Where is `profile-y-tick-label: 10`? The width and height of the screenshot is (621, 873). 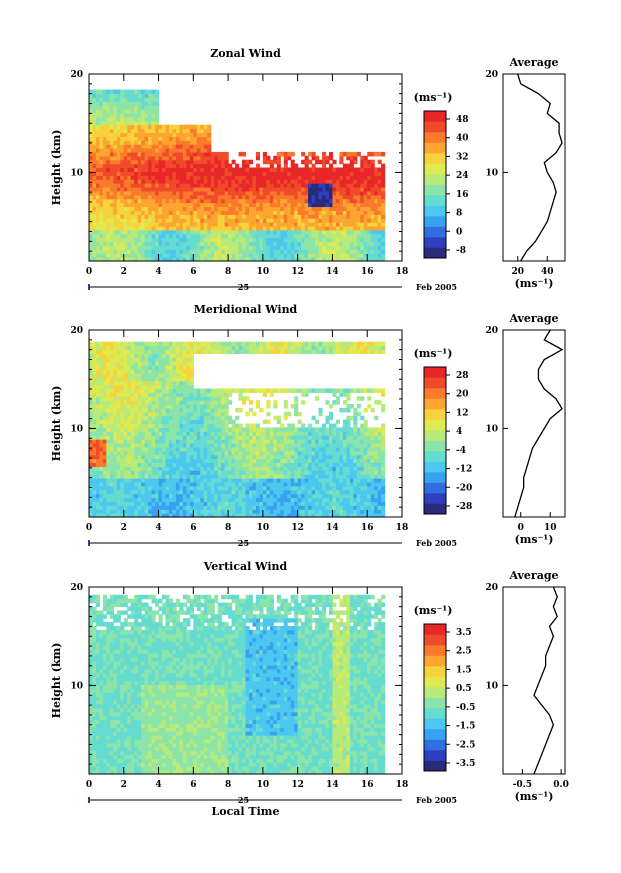
profile-y-tick-label: 10 is located at coordinates (491, 173).